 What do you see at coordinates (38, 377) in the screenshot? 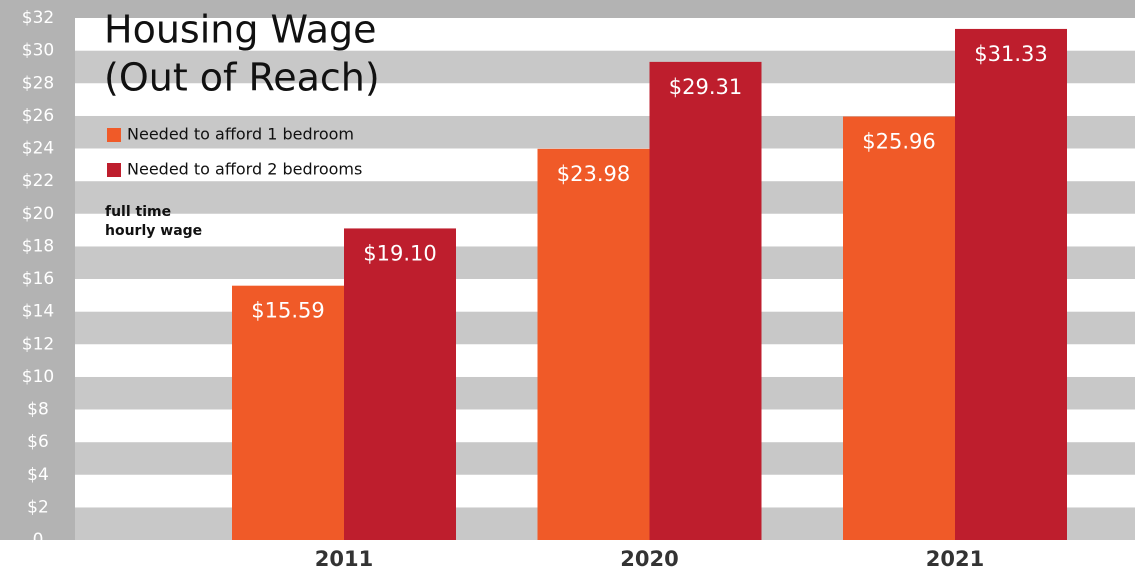
I see `y-tick-label: $10` at bounding box center [38, 377].